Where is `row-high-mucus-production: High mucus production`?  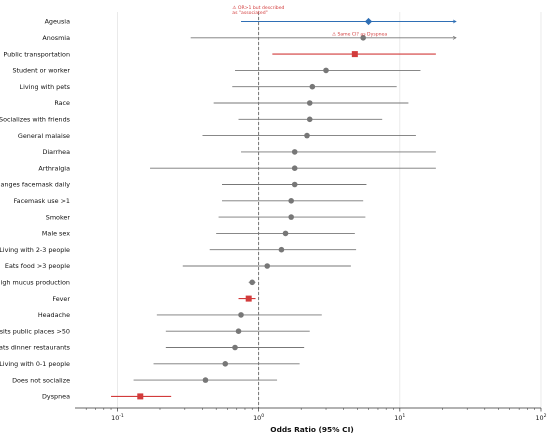
row-high-mucus-production: High mucus production is located at coordinates (128, 283).